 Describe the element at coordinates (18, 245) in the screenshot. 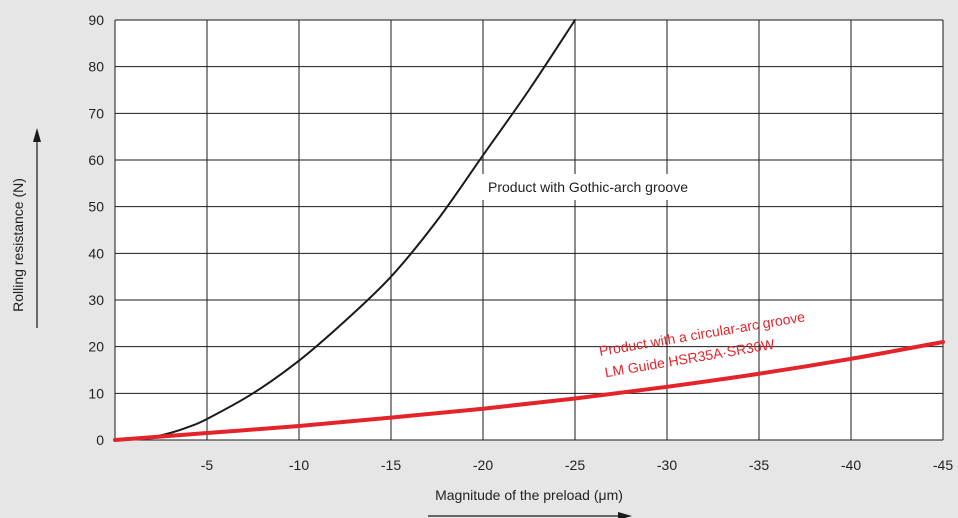

I see `y-axis-label: Rolling resistance (N)` at that location.